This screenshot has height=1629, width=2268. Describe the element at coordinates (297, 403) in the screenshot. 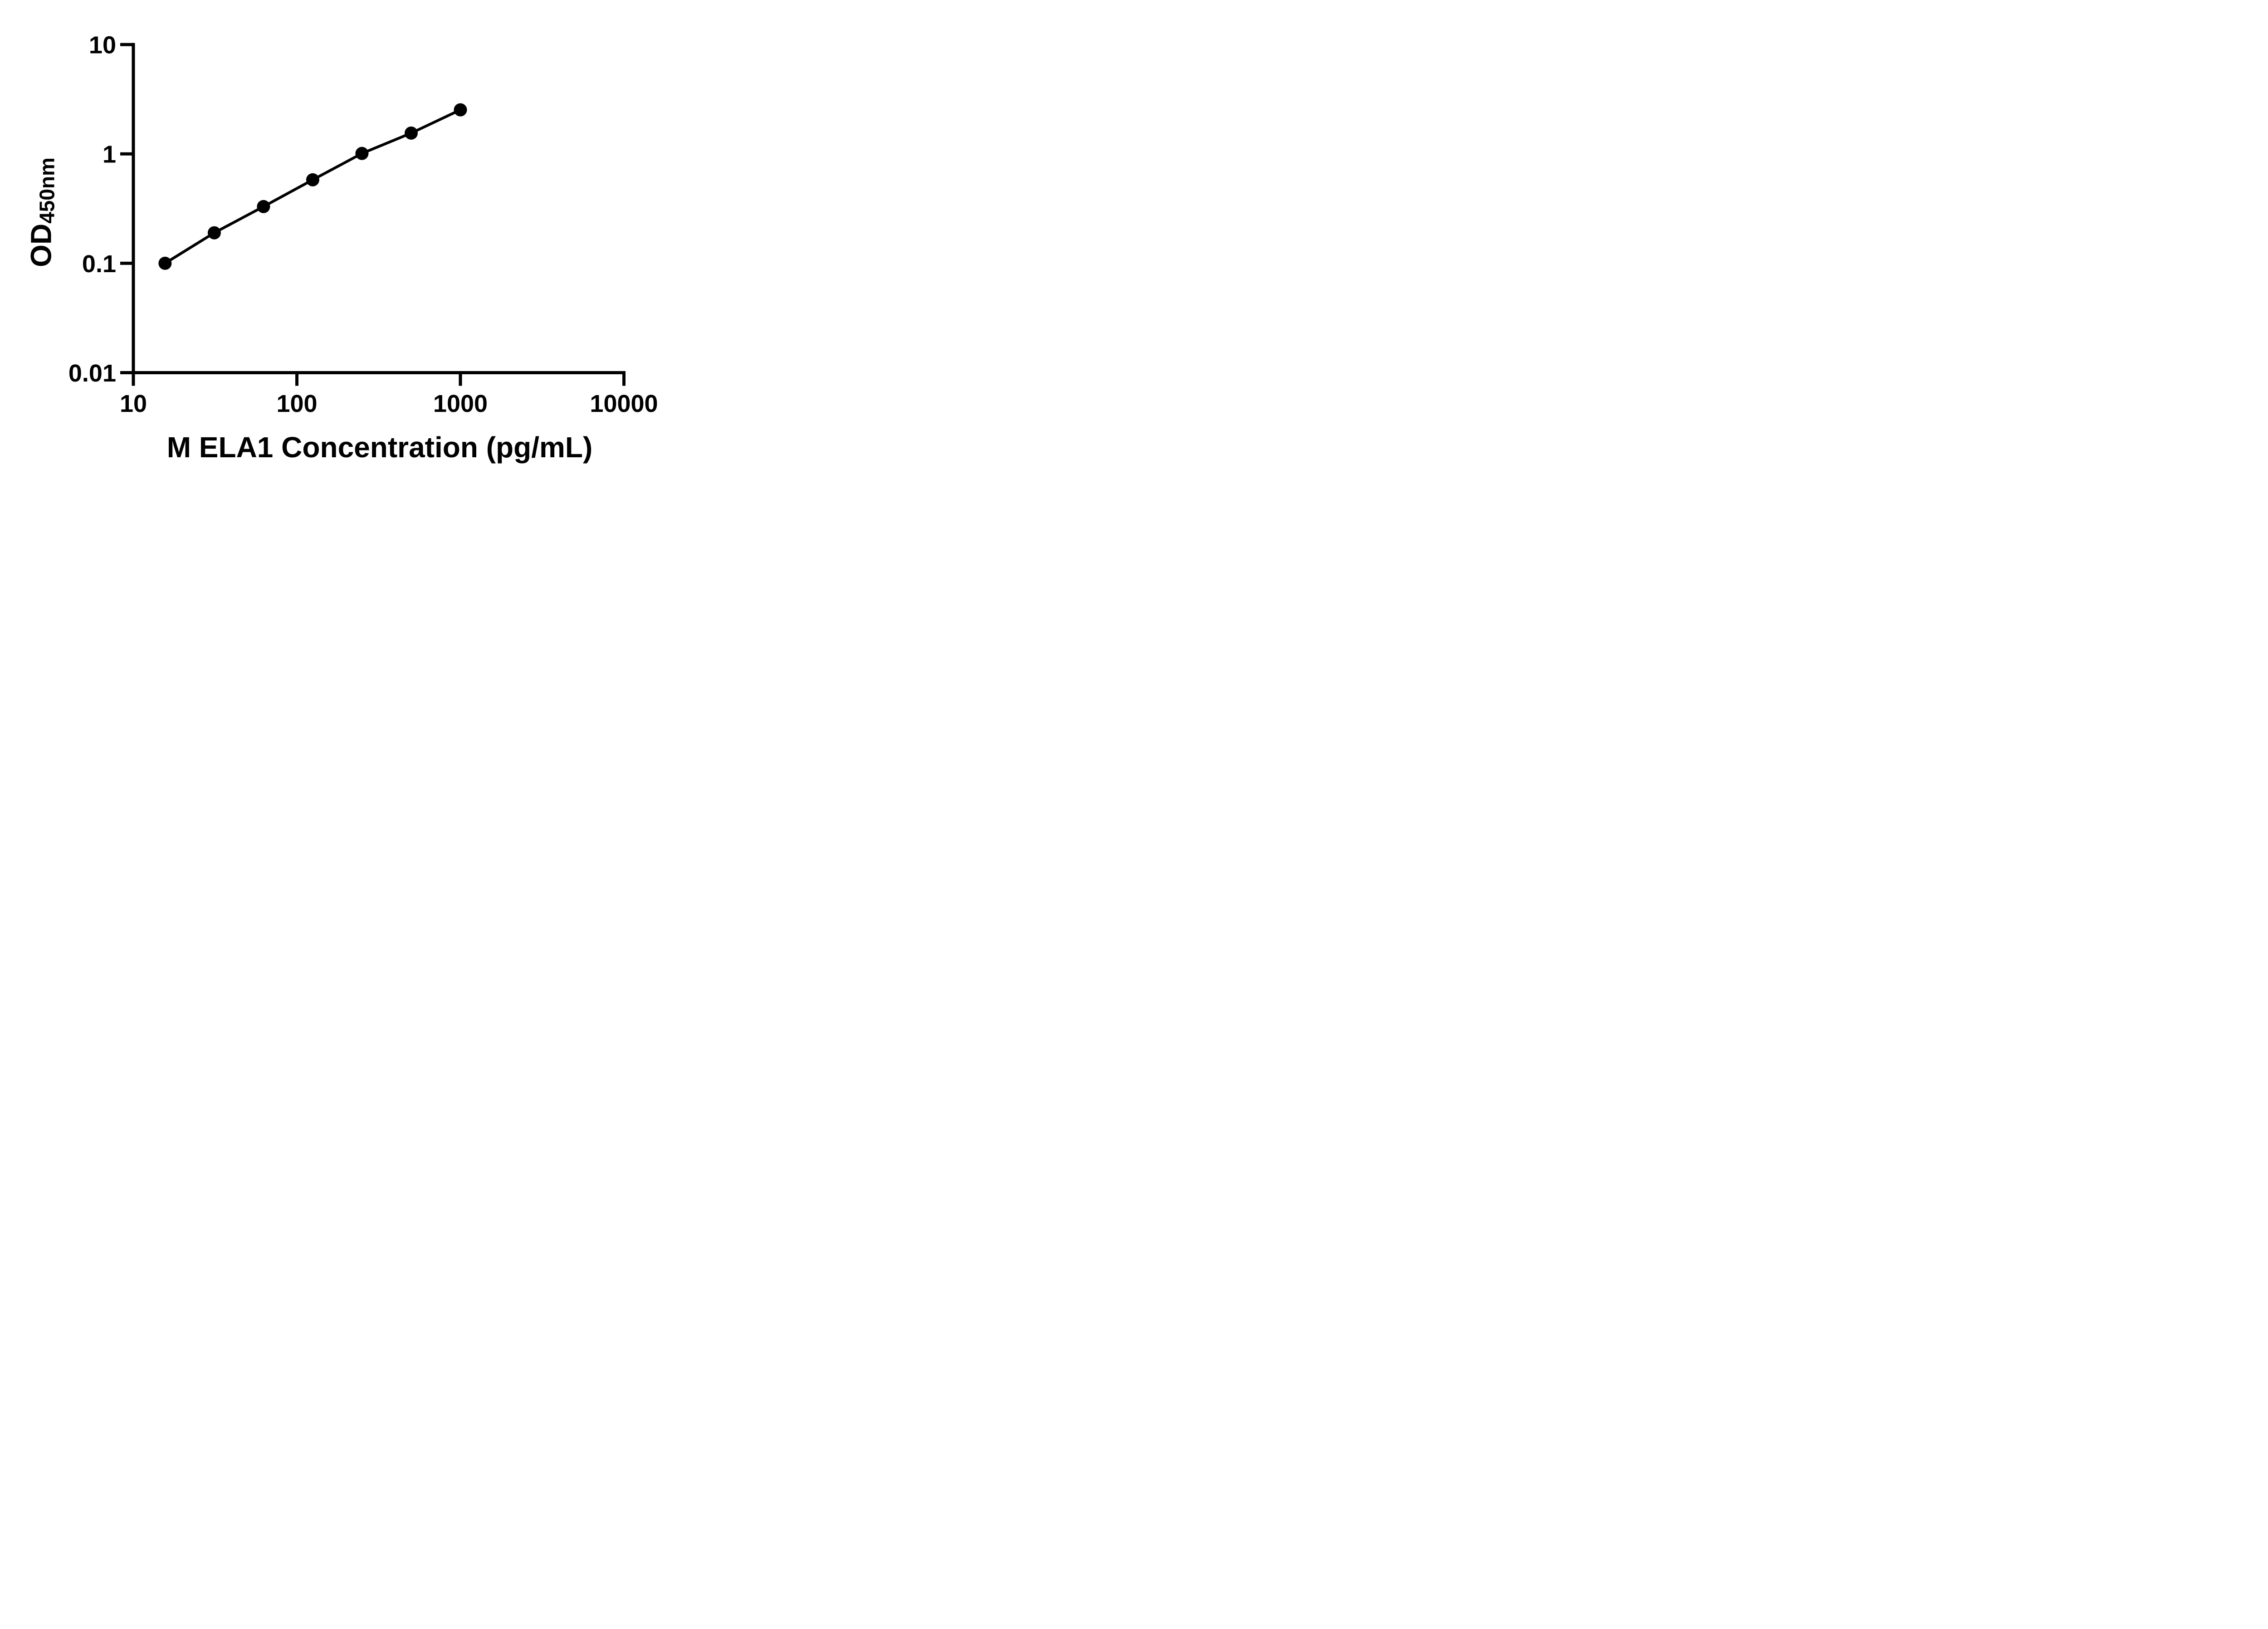

I see `x-tick-label: 100` at that location.